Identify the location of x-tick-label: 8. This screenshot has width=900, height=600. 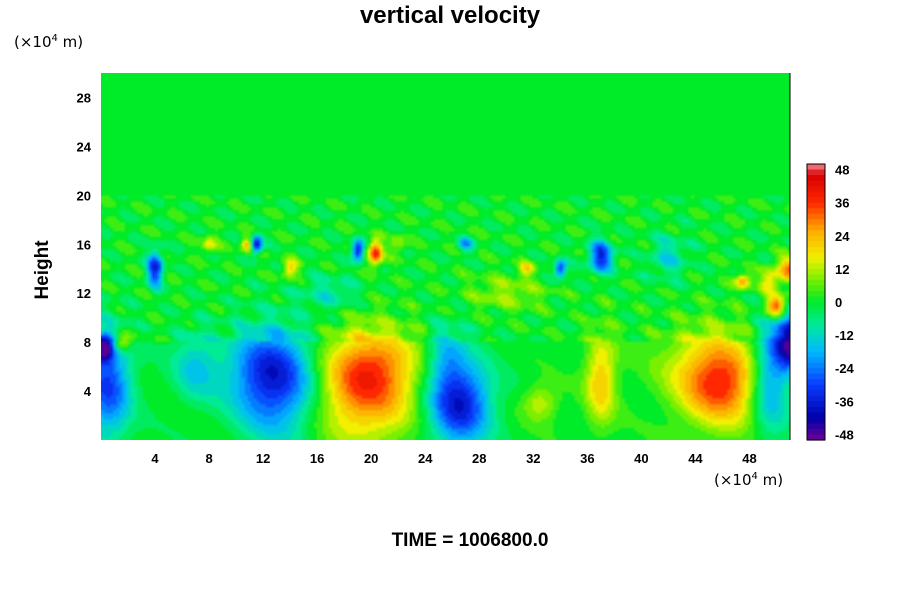
(208, 458).